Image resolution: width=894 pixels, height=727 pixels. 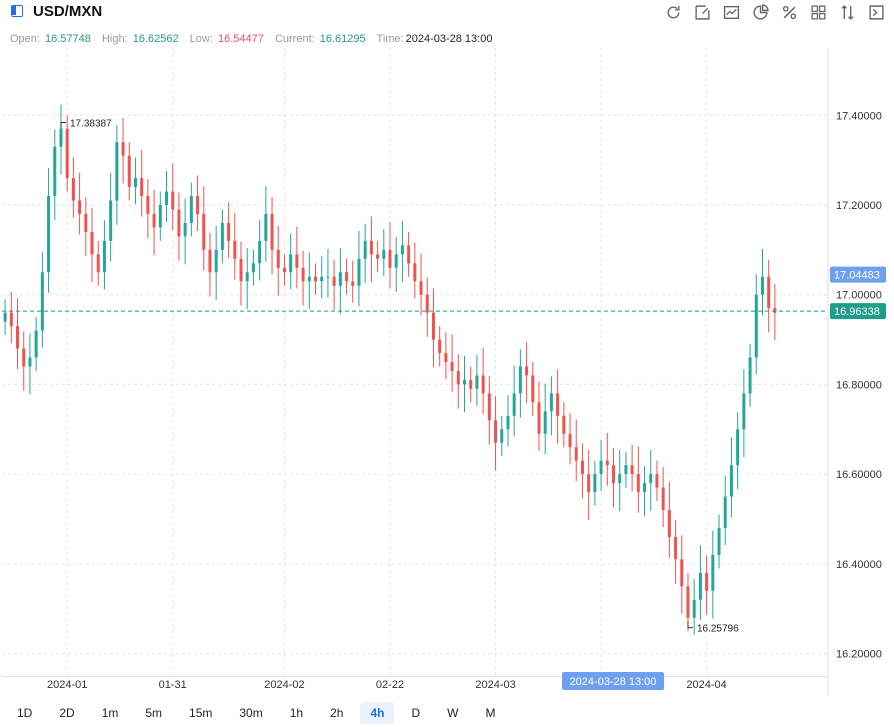 What do you see at coordinates (114, 39) in the screenshot?
I see `high-label: High:` at bounding box center [114, 39].